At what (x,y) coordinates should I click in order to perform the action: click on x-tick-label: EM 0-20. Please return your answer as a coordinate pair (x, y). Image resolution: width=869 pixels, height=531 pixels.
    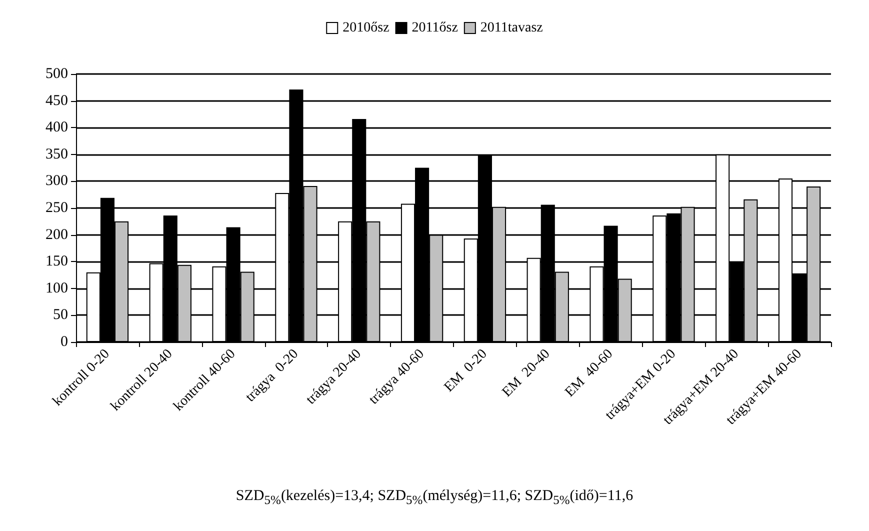
    Looking at the image, I should click on (466, 371).